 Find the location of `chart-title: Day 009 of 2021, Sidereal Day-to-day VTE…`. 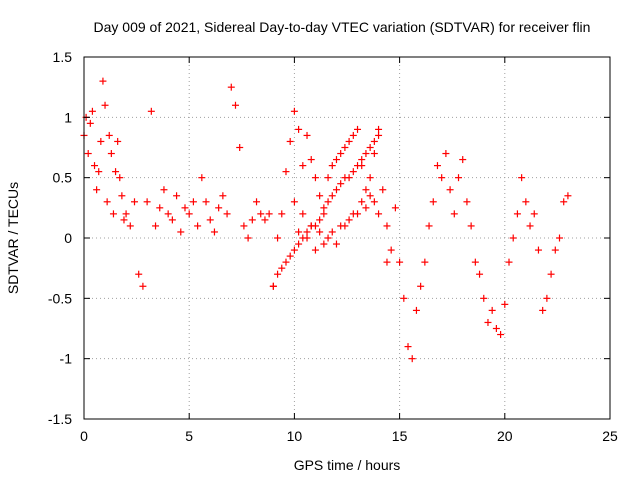

chart-title: Day 009 of 2021, Sidereal Day-to-day VTE… is located at coordinates (342, 27).